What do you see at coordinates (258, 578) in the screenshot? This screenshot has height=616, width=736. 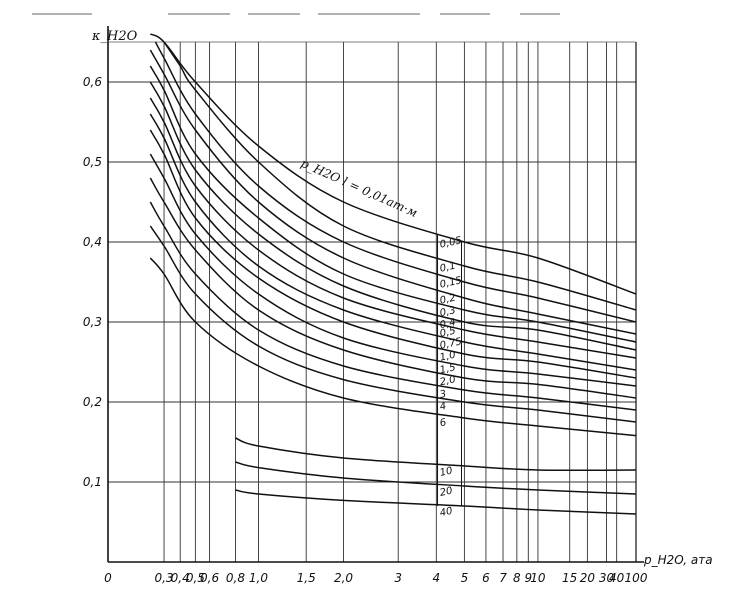 I see `x-tick-label: 1,0` at bounding box center [258, 578].